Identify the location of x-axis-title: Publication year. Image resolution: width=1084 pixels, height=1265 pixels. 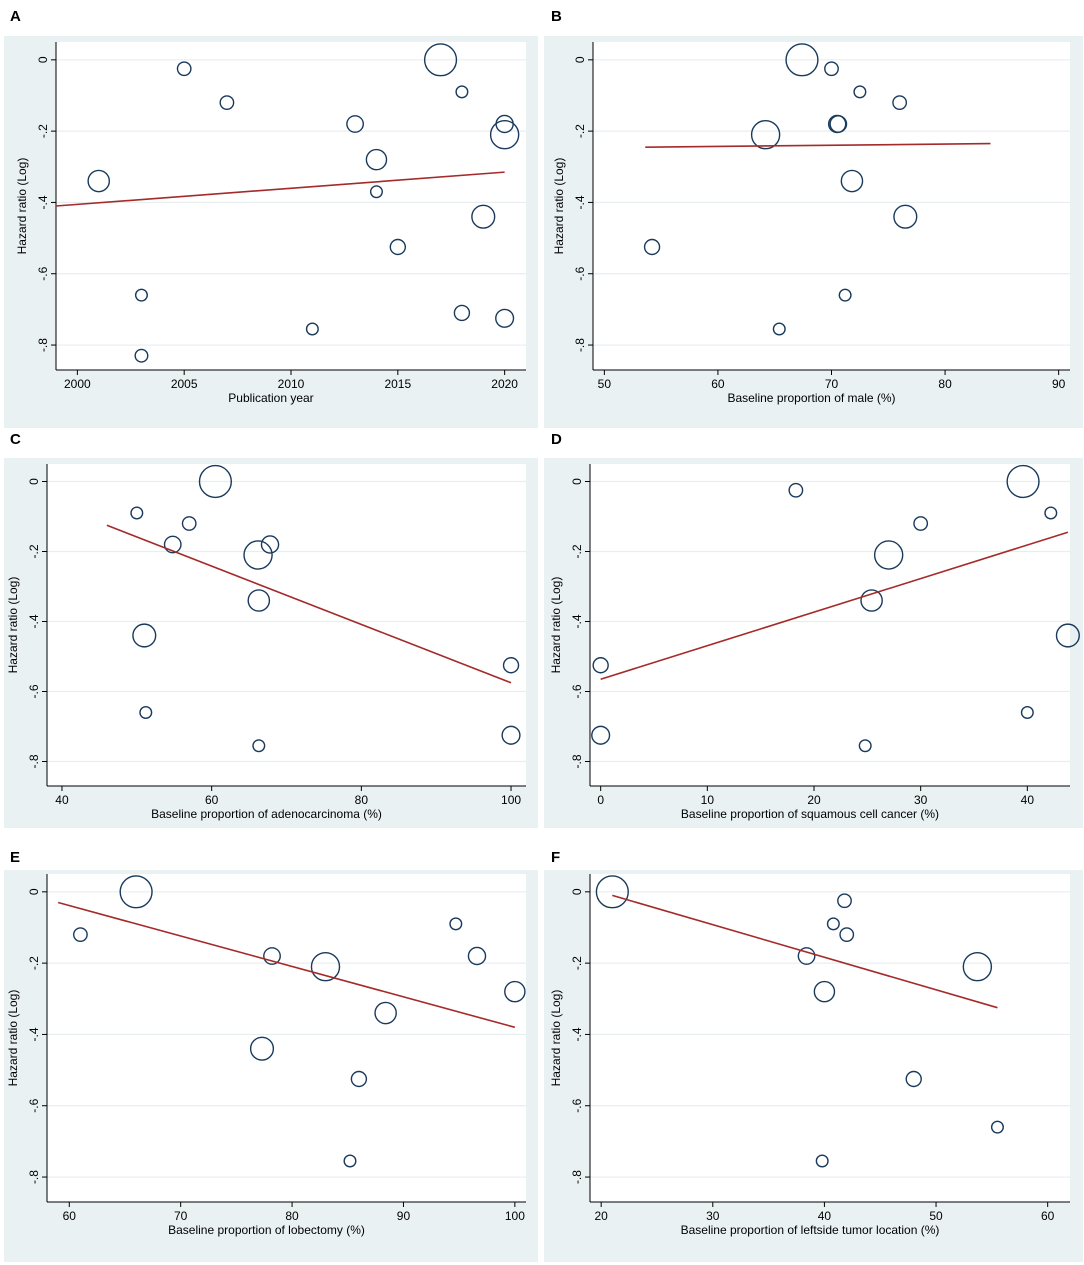
(270, 398).